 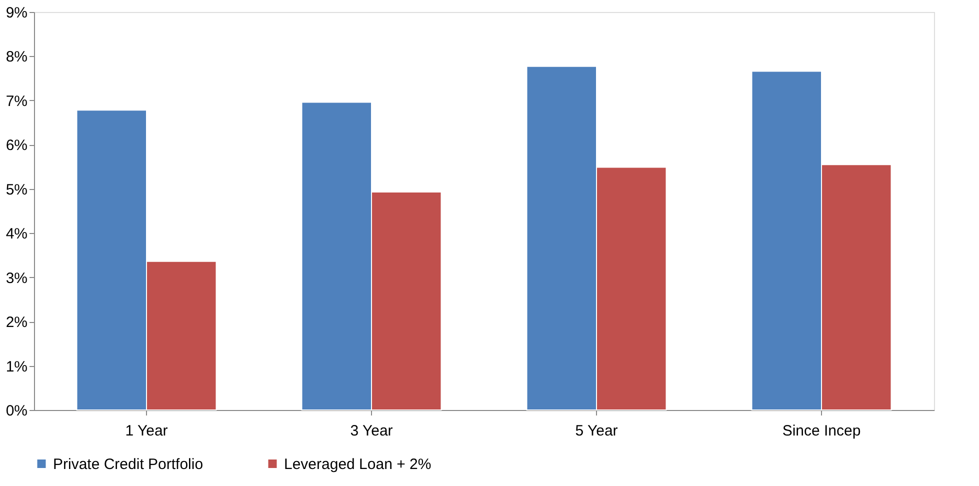 I want to click on y-tick-label: 0%, so click(x=17, y=411).